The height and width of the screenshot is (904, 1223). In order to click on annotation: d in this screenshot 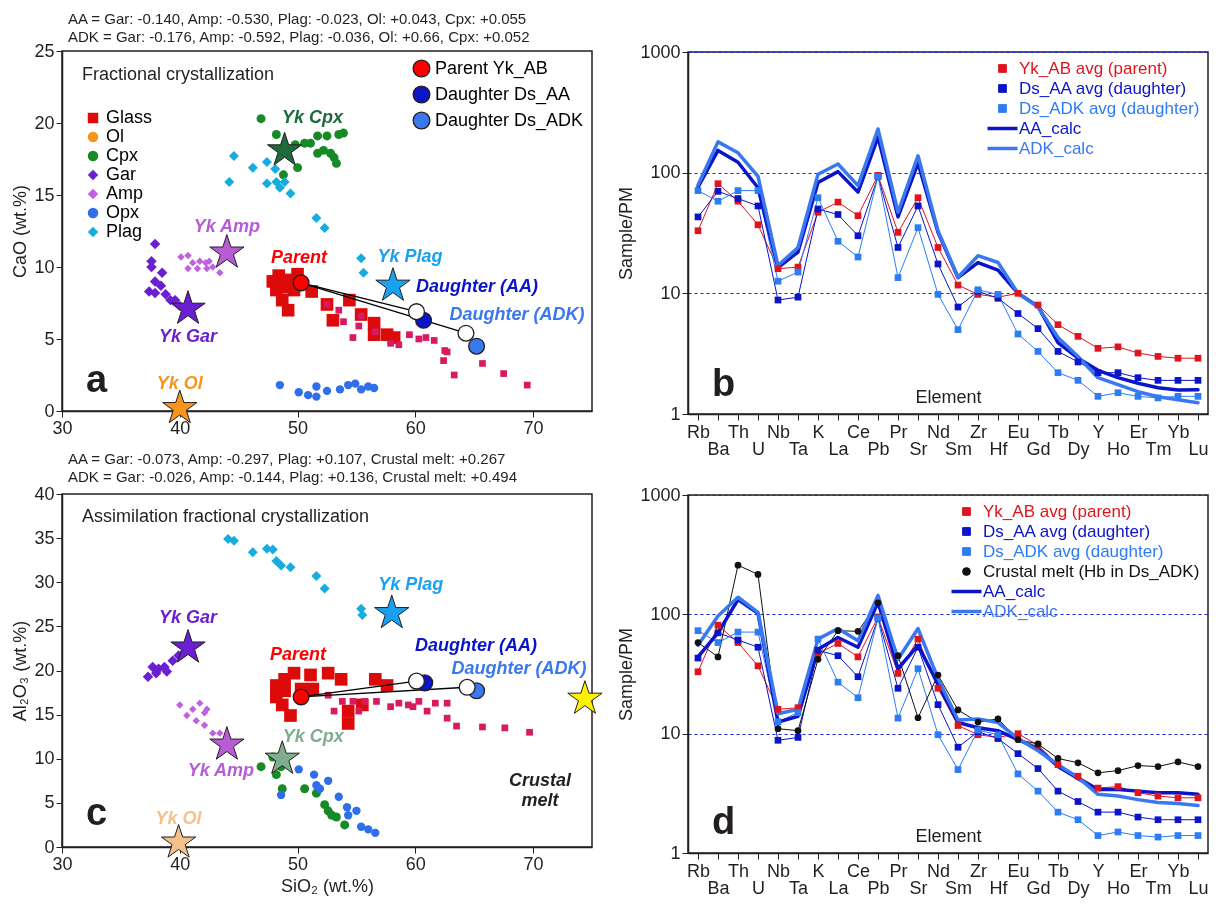, I will do `click(724, 821)`.